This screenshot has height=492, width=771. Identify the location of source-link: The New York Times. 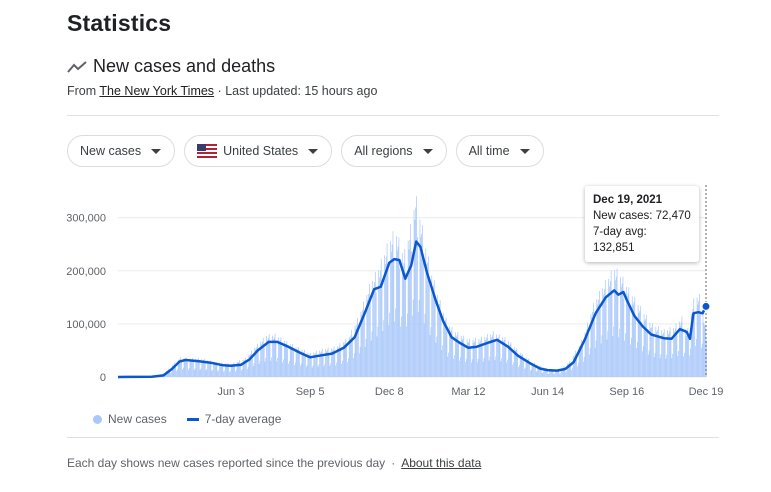
(157, 91).